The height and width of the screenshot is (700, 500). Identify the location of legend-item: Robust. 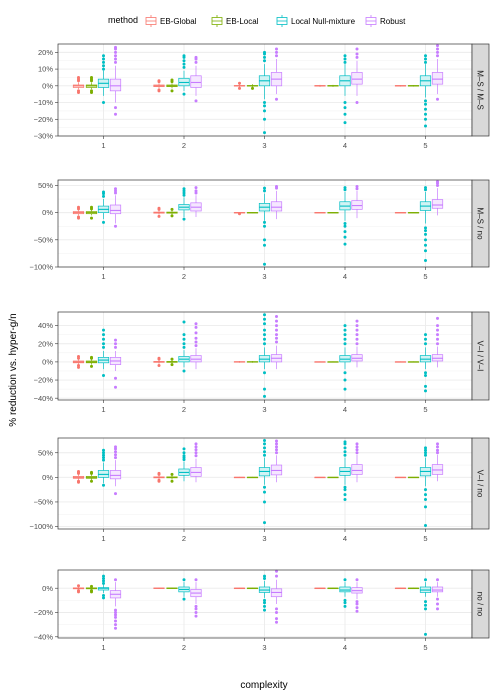
(385, 21).